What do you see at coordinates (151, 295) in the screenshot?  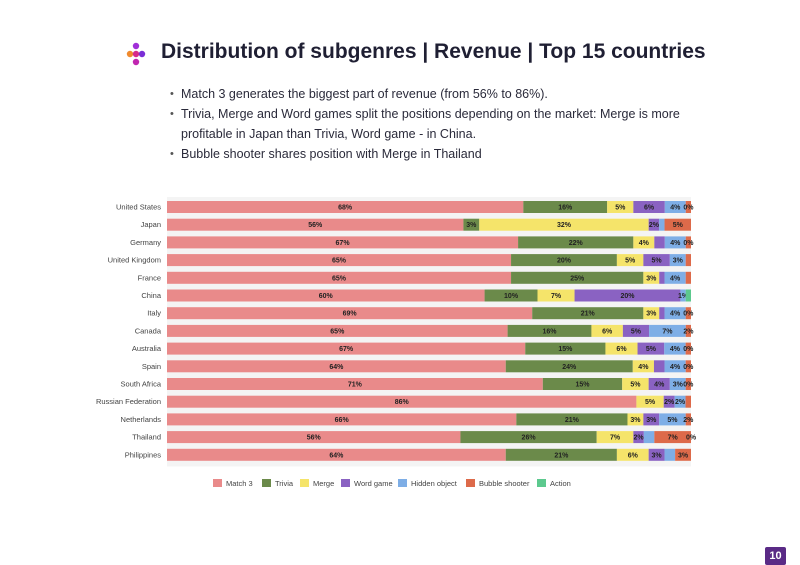 I see `category-label: China` at bounding box center [151, 295].